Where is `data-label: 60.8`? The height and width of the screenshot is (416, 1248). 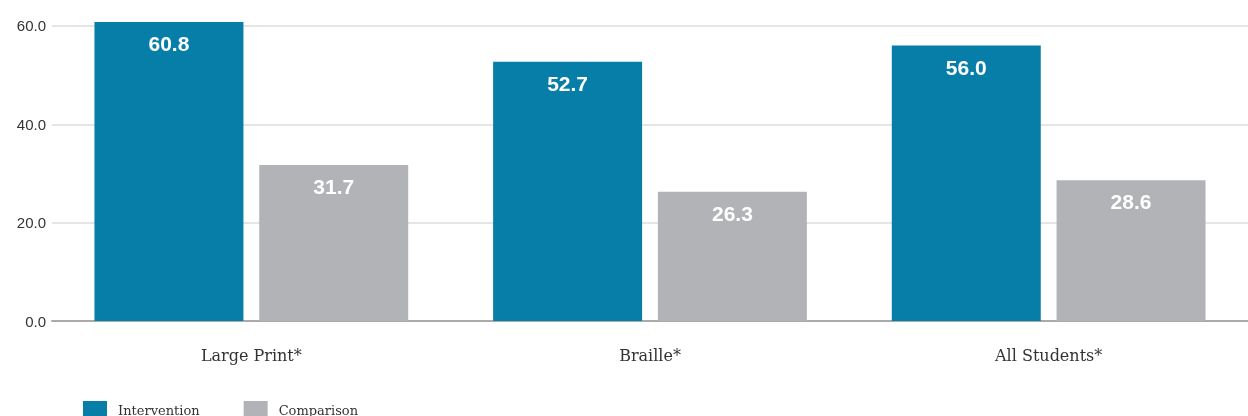
data-label: 60.8 is located at coordinates (169, 43).